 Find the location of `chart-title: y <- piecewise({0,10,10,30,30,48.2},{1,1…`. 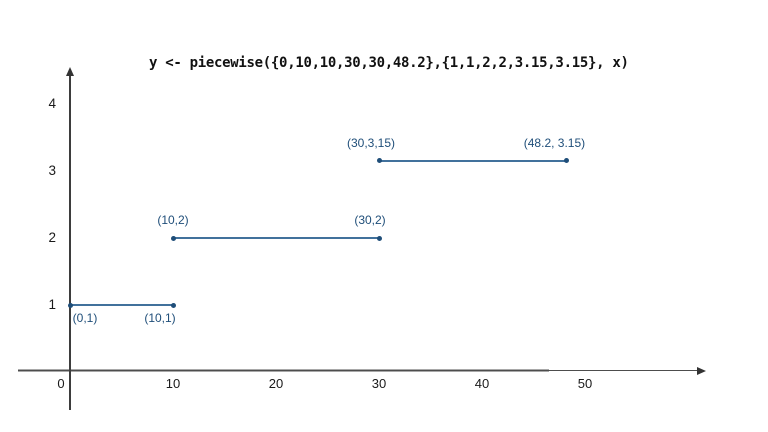

chart-title: y <- piecewise({0,10,10,30,30,48.2},{1,1… is located at coordinates (389, 63).